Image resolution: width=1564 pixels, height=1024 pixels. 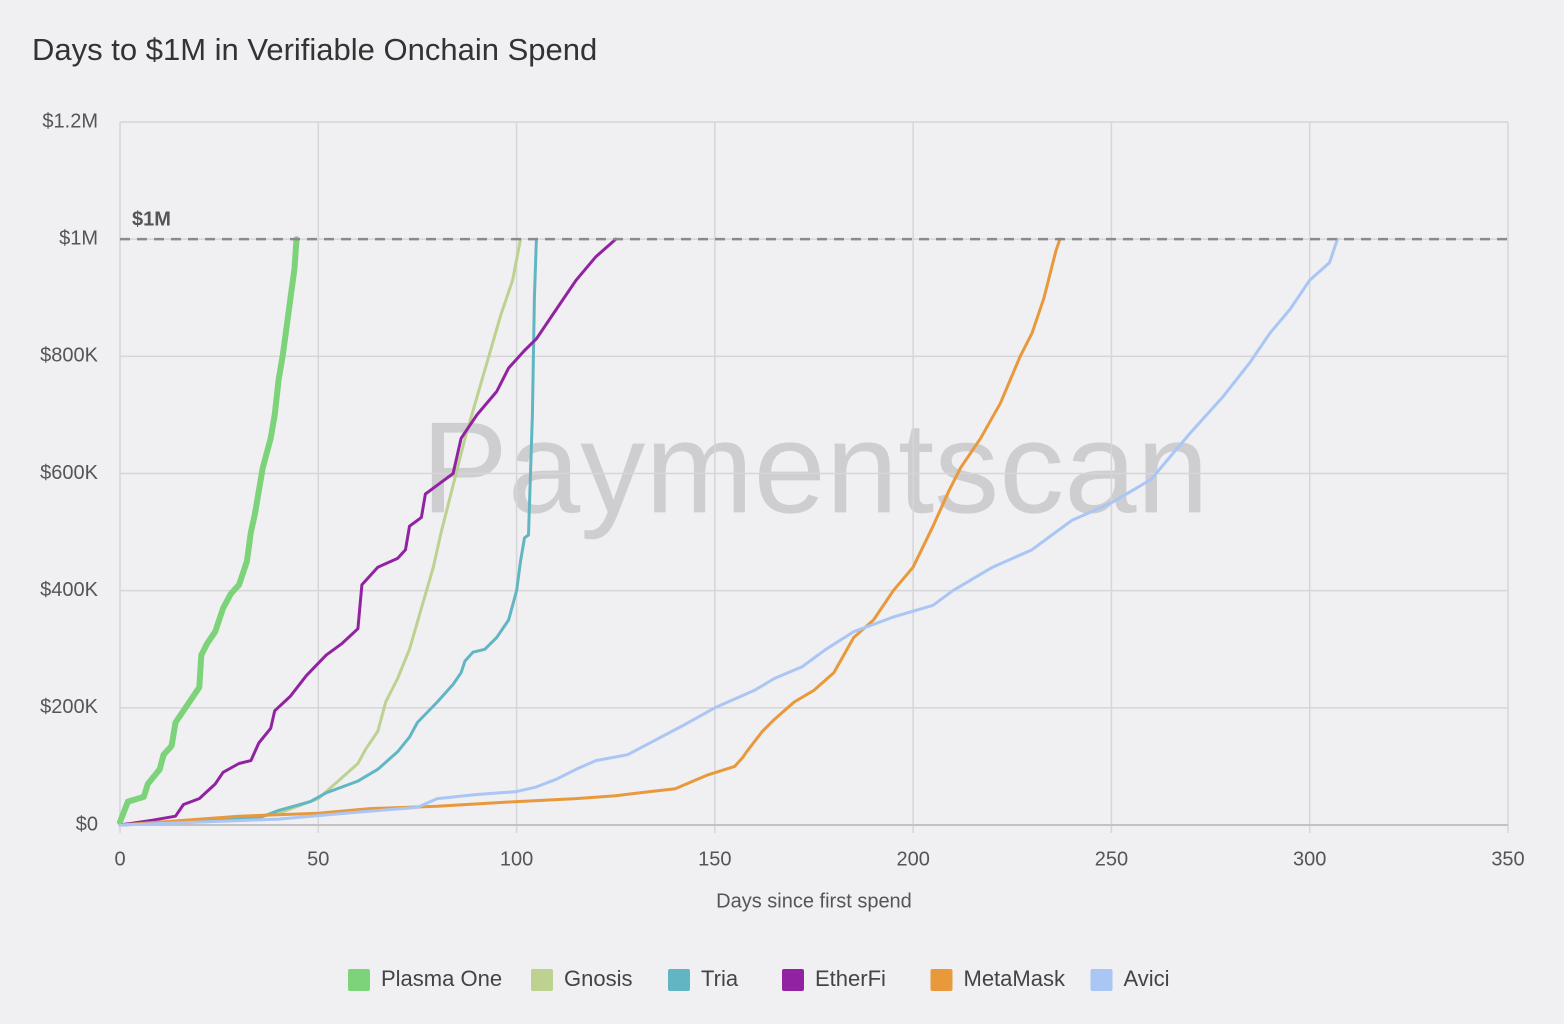 What do you see at coordinates (151, 219) in the screenshot?
I see `reference-label: $1M` at bounding box center [151, 219].